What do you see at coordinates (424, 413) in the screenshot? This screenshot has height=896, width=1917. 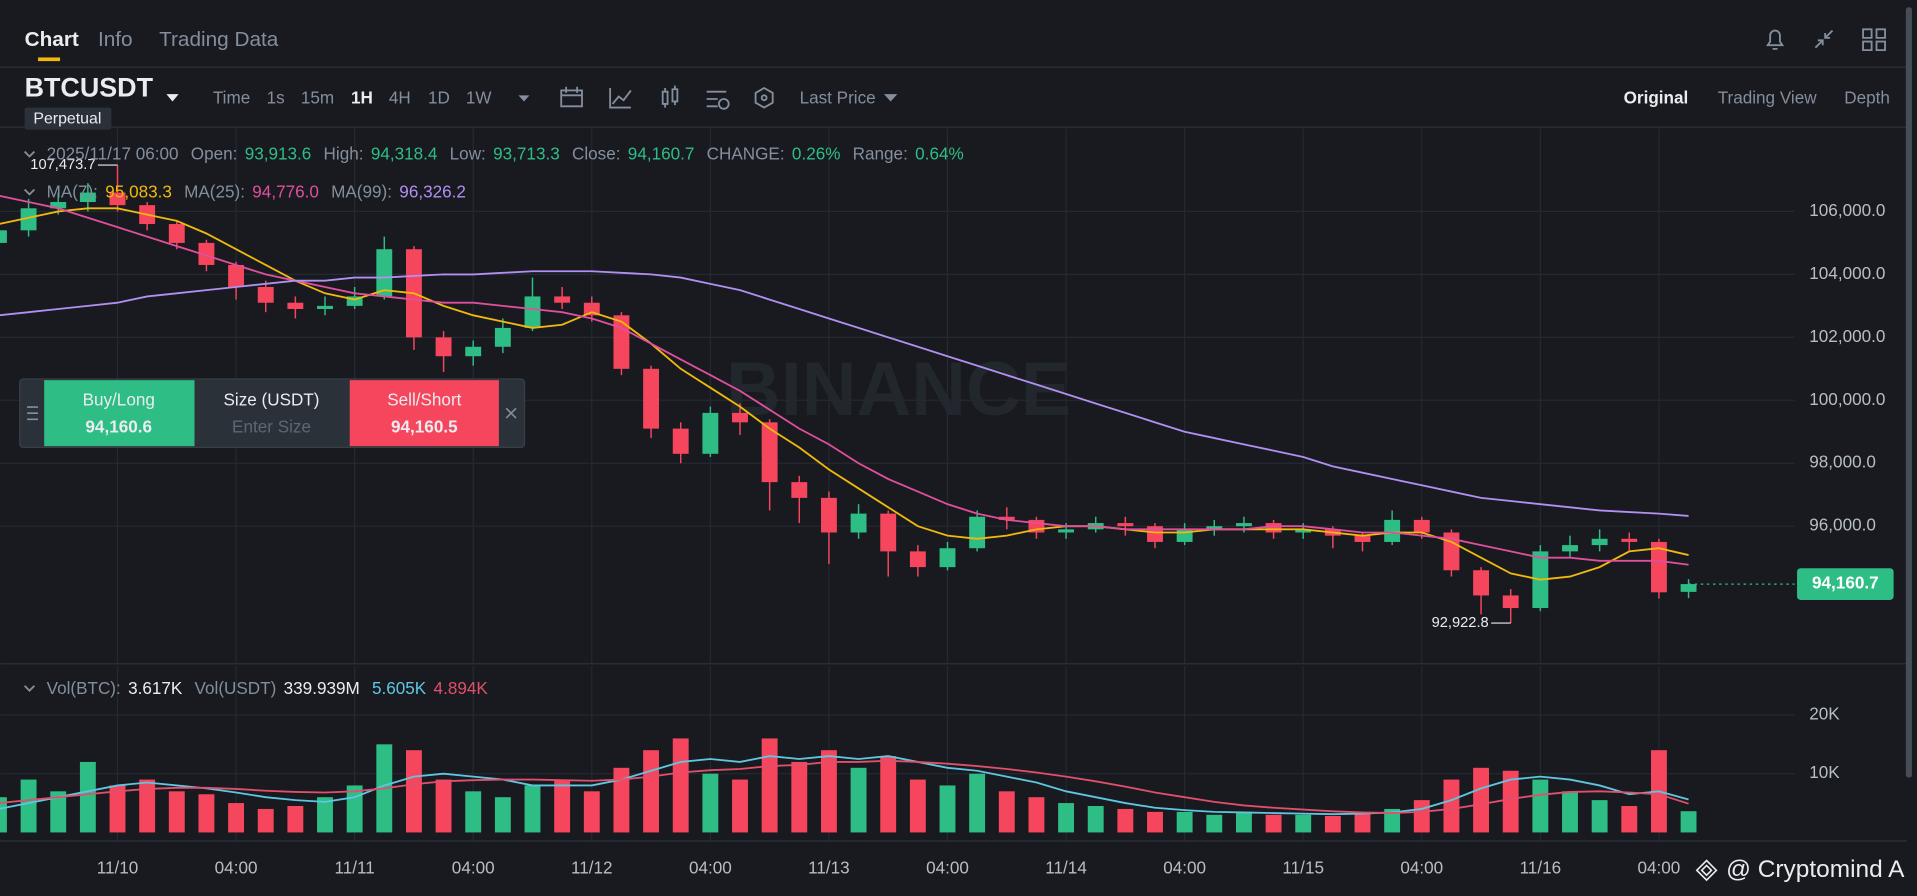 I see `sell-button` at bounding box center [424, 413].